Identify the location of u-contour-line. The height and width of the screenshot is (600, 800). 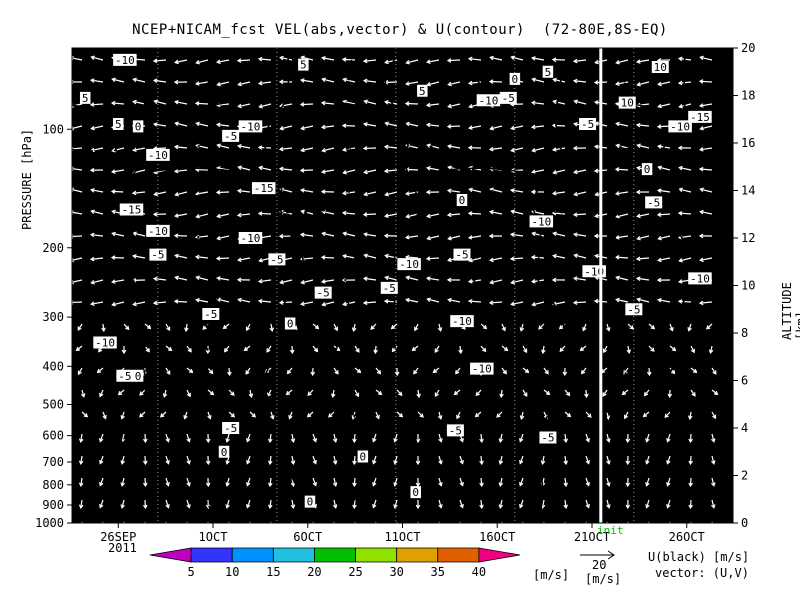
(137, 284).